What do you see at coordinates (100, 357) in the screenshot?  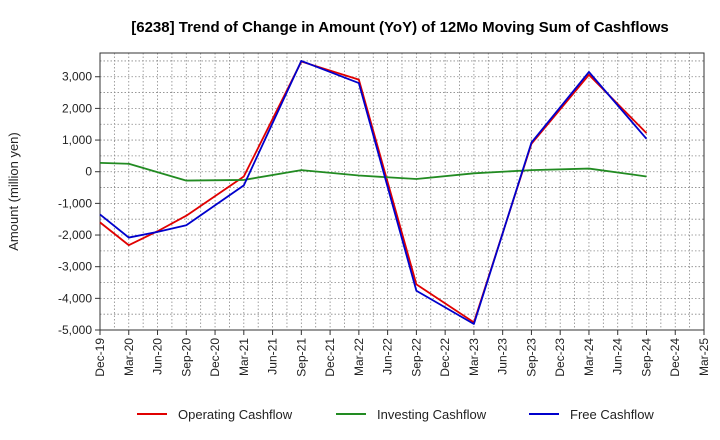 I see `x-tick-label: Dec-19` at bounding box center [100, 357].